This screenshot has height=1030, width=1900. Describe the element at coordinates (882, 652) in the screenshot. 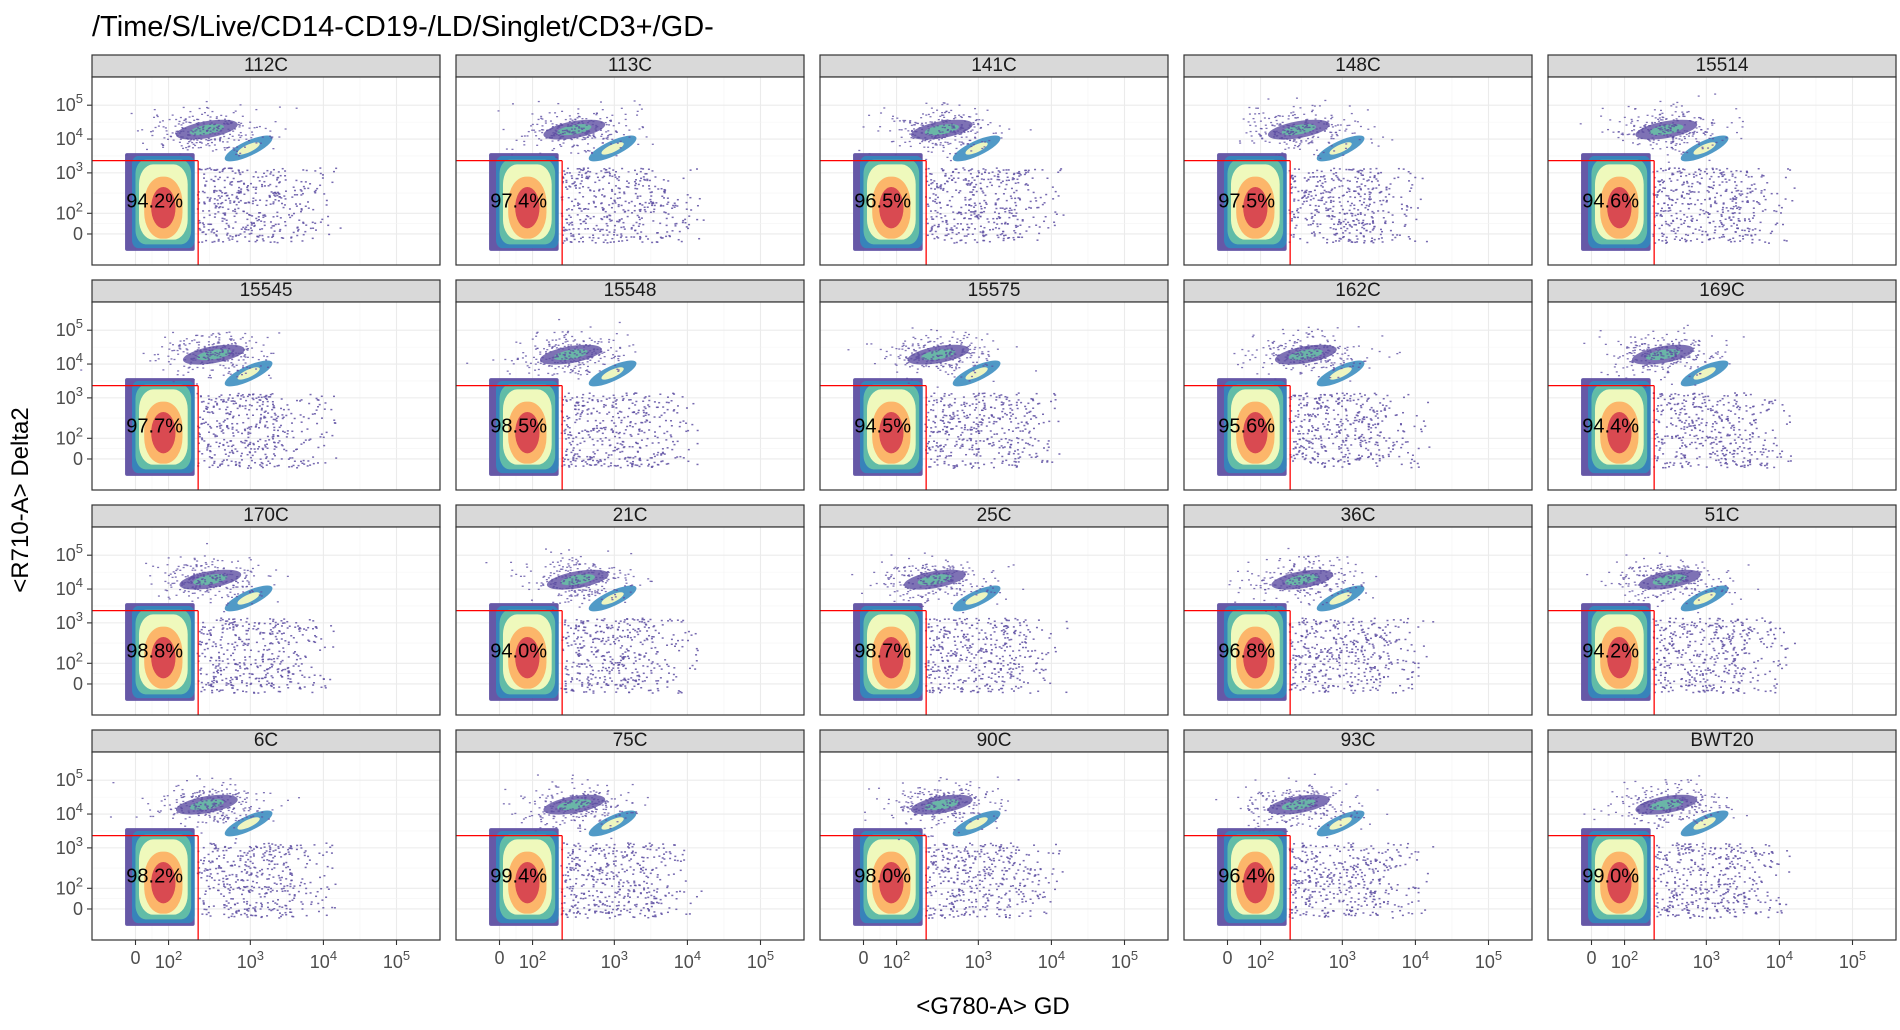

I see `gate-percentage: 98.7%` at that location.